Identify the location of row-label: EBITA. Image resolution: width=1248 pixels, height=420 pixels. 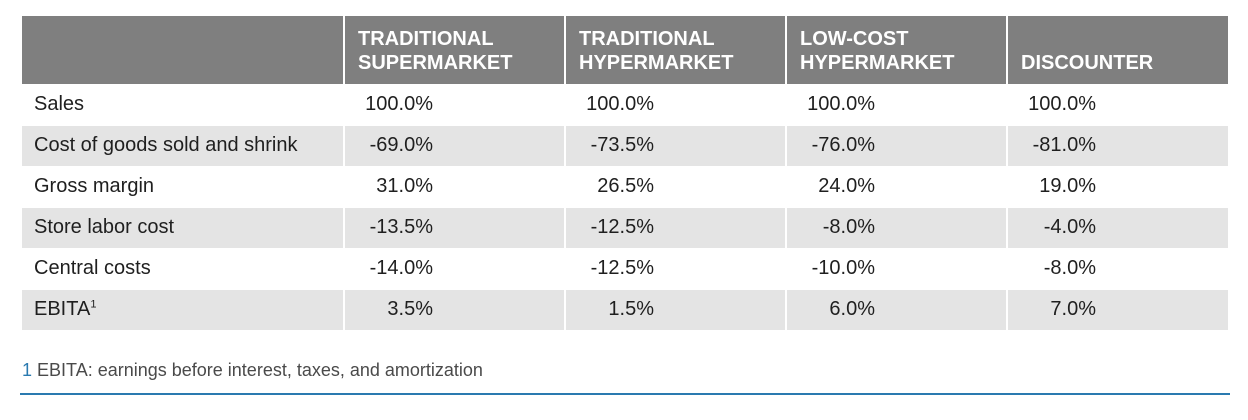
(62, 309).